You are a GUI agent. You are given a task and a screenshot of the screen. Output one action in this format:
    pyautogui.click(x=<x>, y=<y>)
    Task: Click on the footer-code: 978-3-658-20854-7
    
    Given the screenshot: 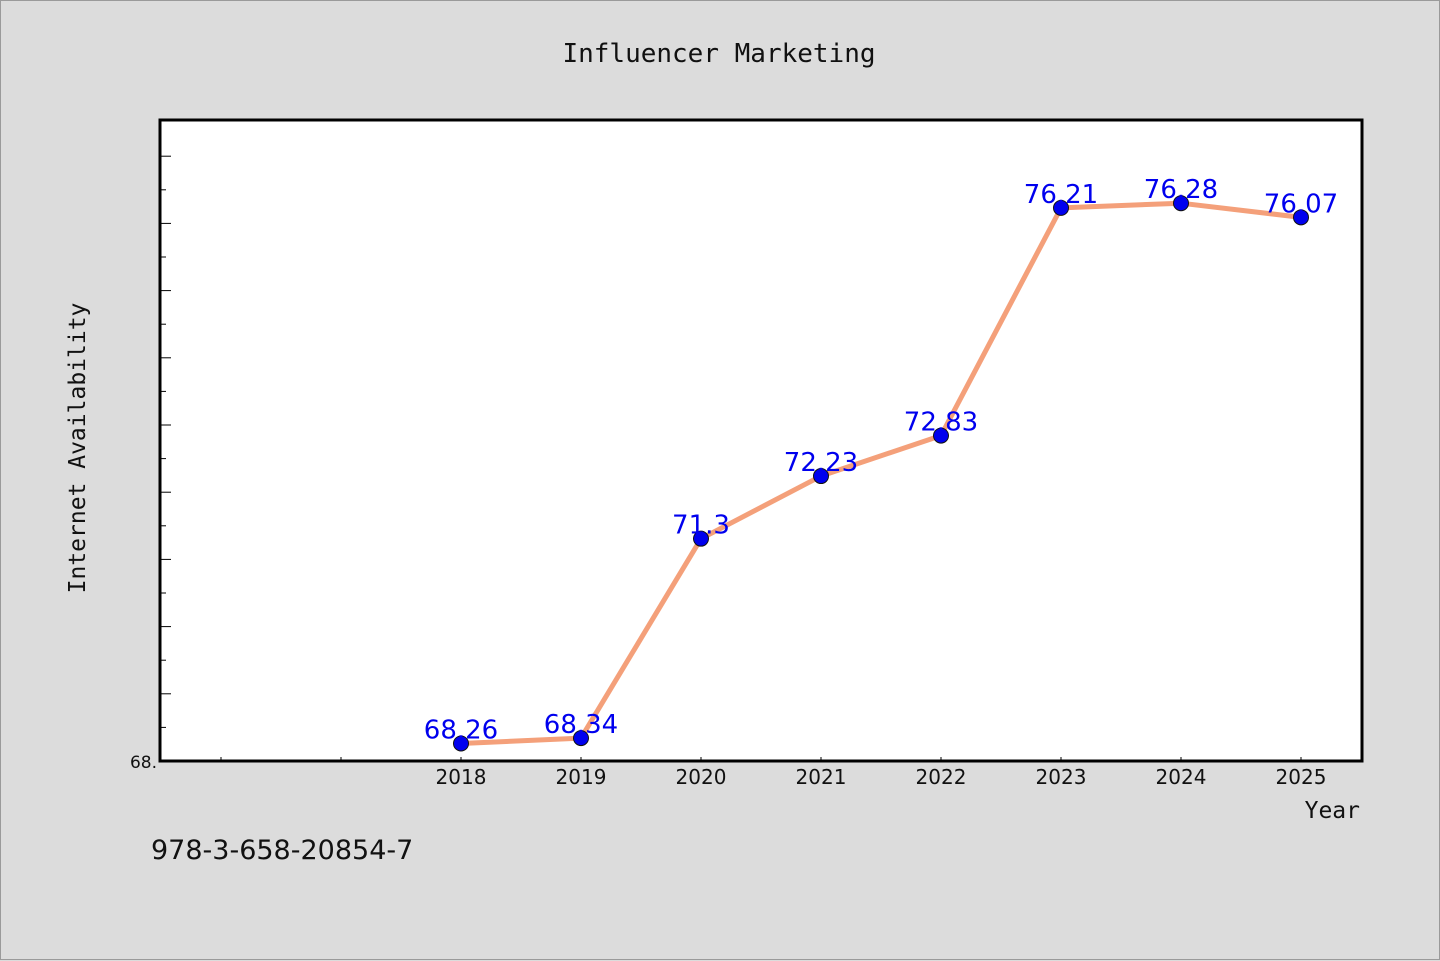 What is the action you would take?
    pyautogui.click(x=282, y=850)
    